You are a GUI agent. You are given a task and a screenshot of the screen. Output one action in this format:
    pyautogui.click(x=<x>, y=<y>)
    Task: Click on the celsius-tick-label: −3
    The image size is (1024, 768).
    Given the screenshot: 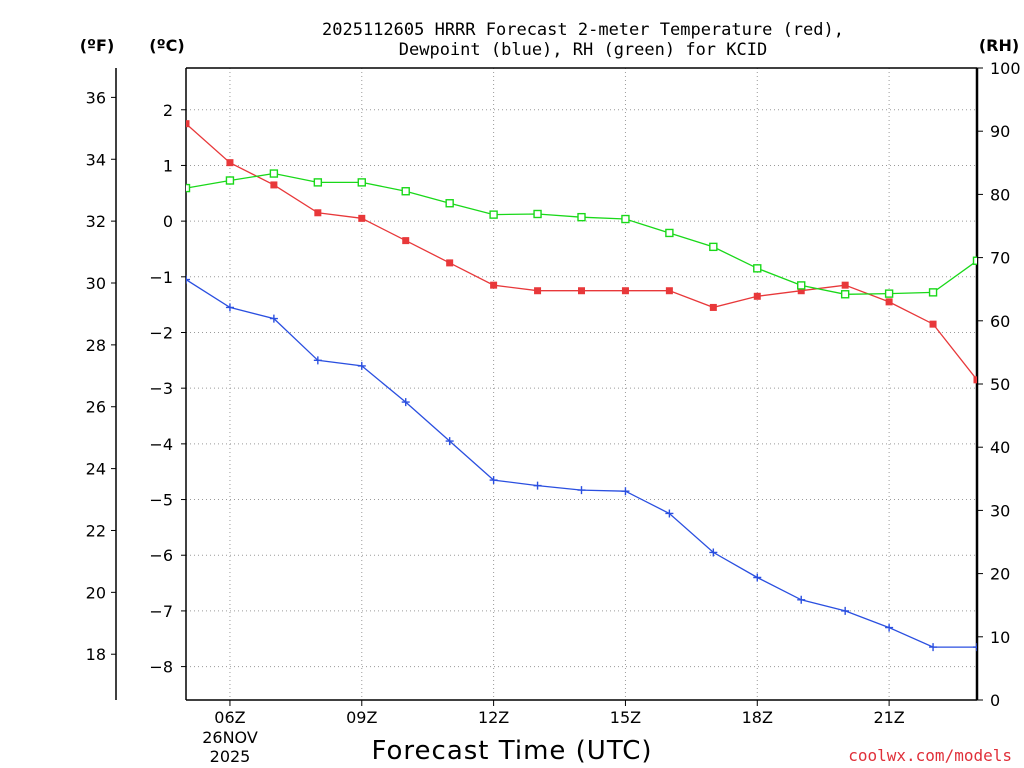 What is the action you would take?
    pyautogui.click(x=161, y=388)
    